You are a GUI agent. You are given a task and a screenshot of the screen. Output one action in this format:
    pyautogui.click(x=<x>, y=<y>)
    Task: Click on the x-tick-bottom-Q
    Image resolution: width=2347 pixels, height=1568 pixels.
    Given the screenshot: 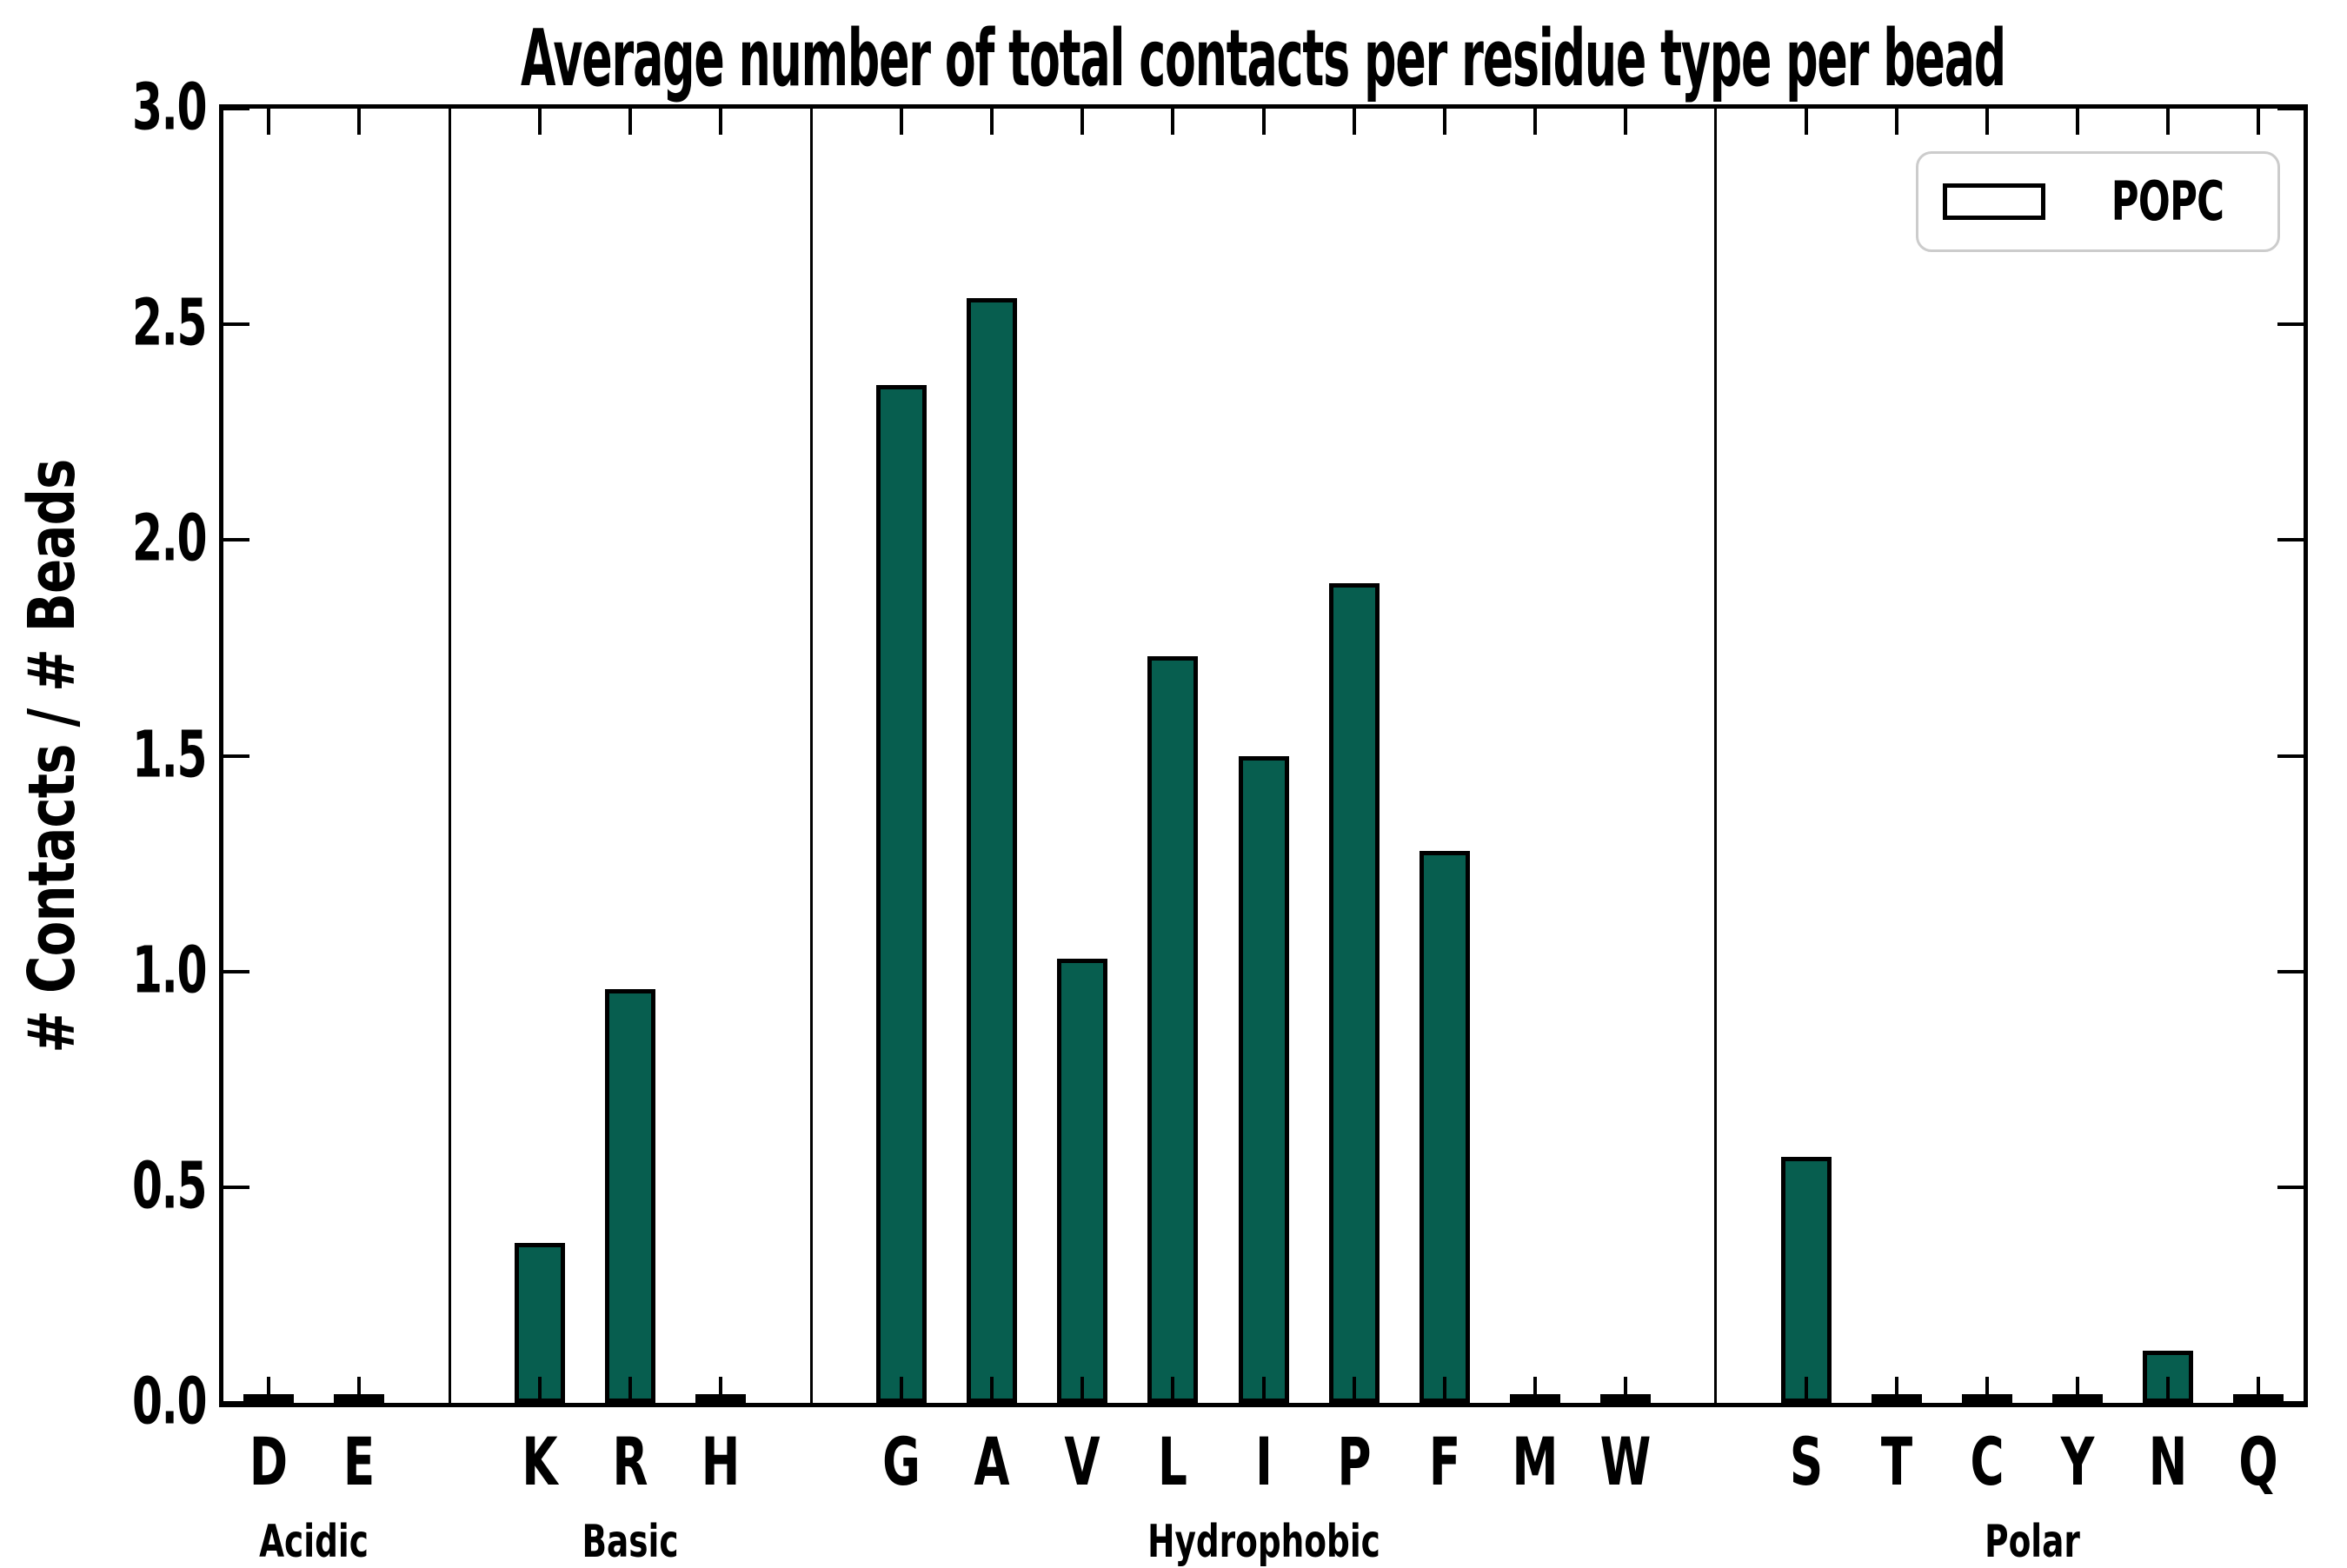 What is the action you would take?
    pyautogui.click(x=2258, y=1390)
    